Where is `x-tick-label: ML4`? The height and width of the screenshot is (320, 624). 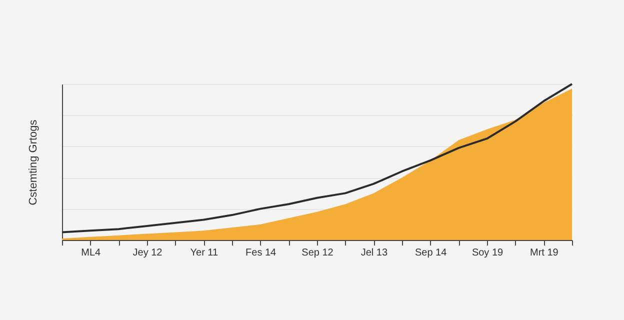 x-tick-label: ML4 is located at coordinates (91, 253).